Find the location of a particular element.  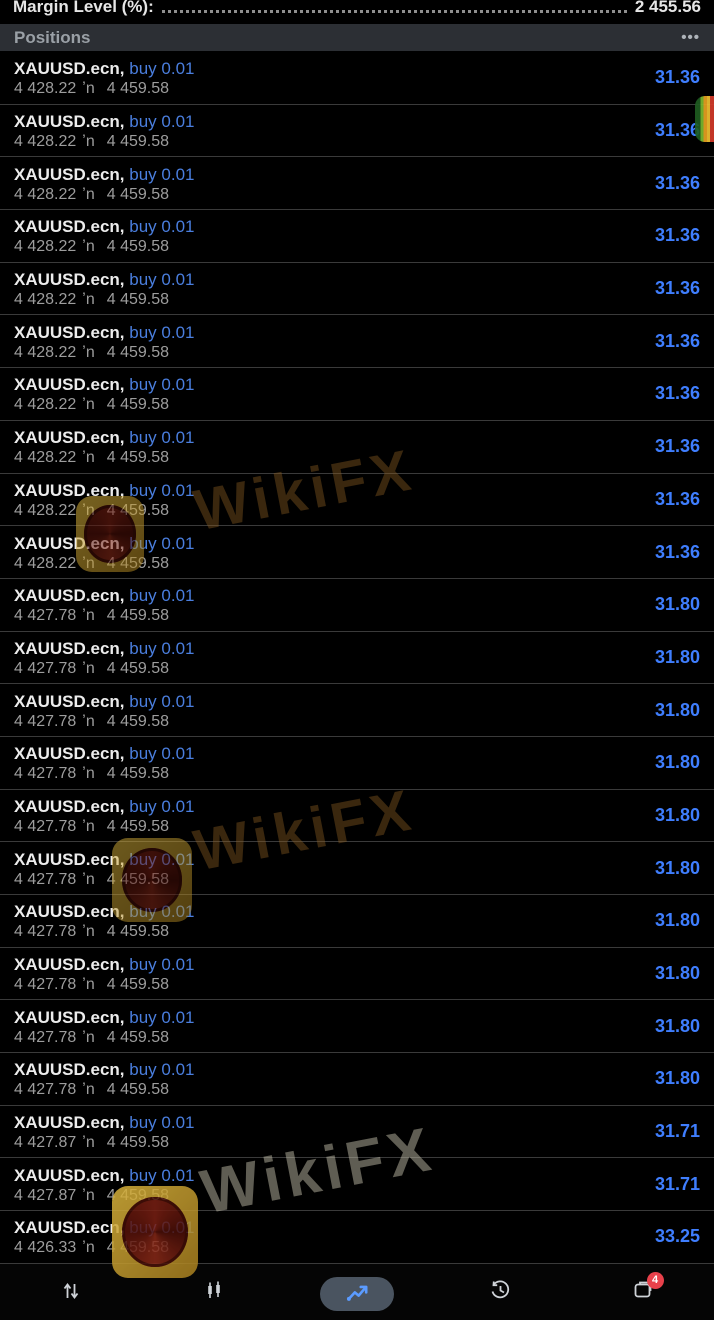

tab-quotes is located at coordinates (71, 1292).